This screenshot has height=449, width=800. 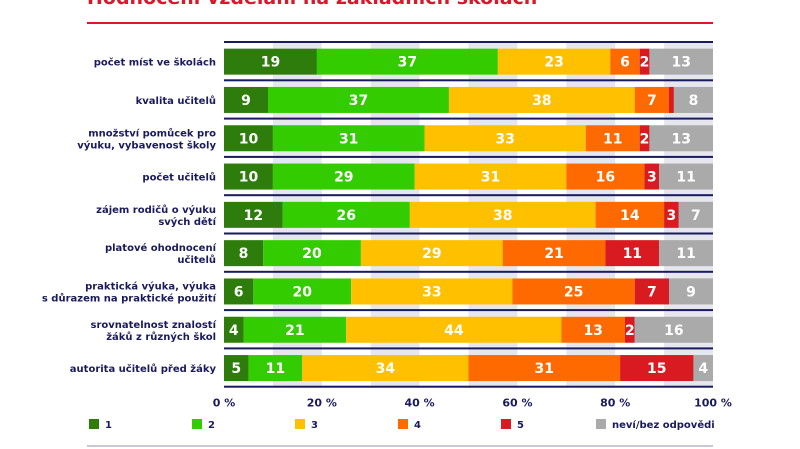 I want to click on data-label: 23, so click(x=553, y=63).